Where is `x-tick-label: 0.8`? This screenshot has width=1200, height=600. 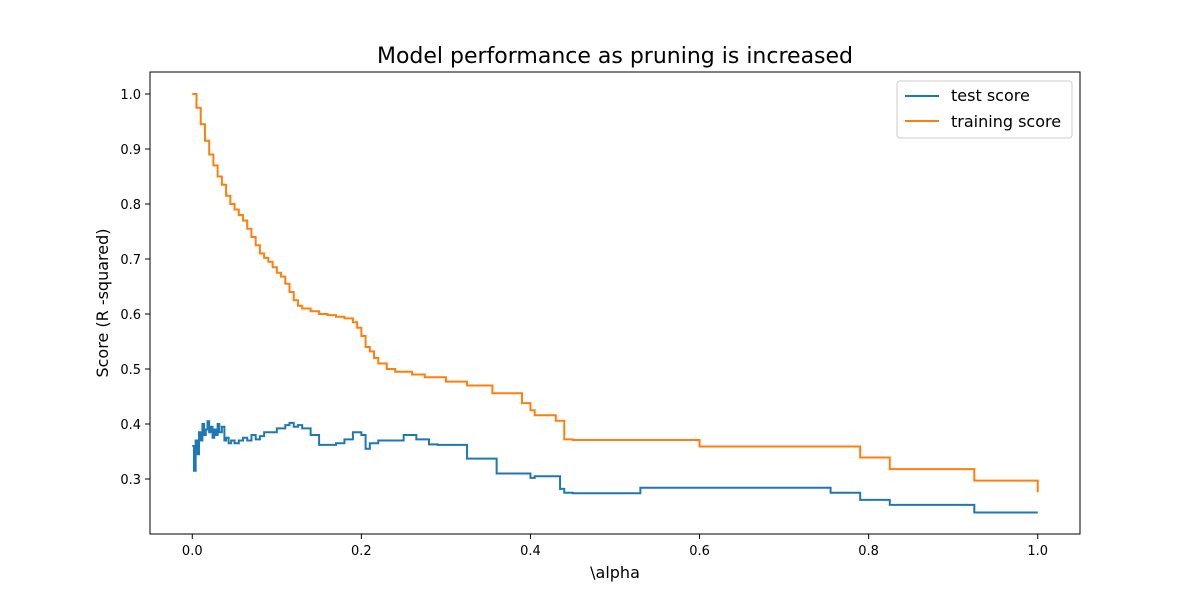 x-tick-label: 0.8 is located at coordinates (868, 551).